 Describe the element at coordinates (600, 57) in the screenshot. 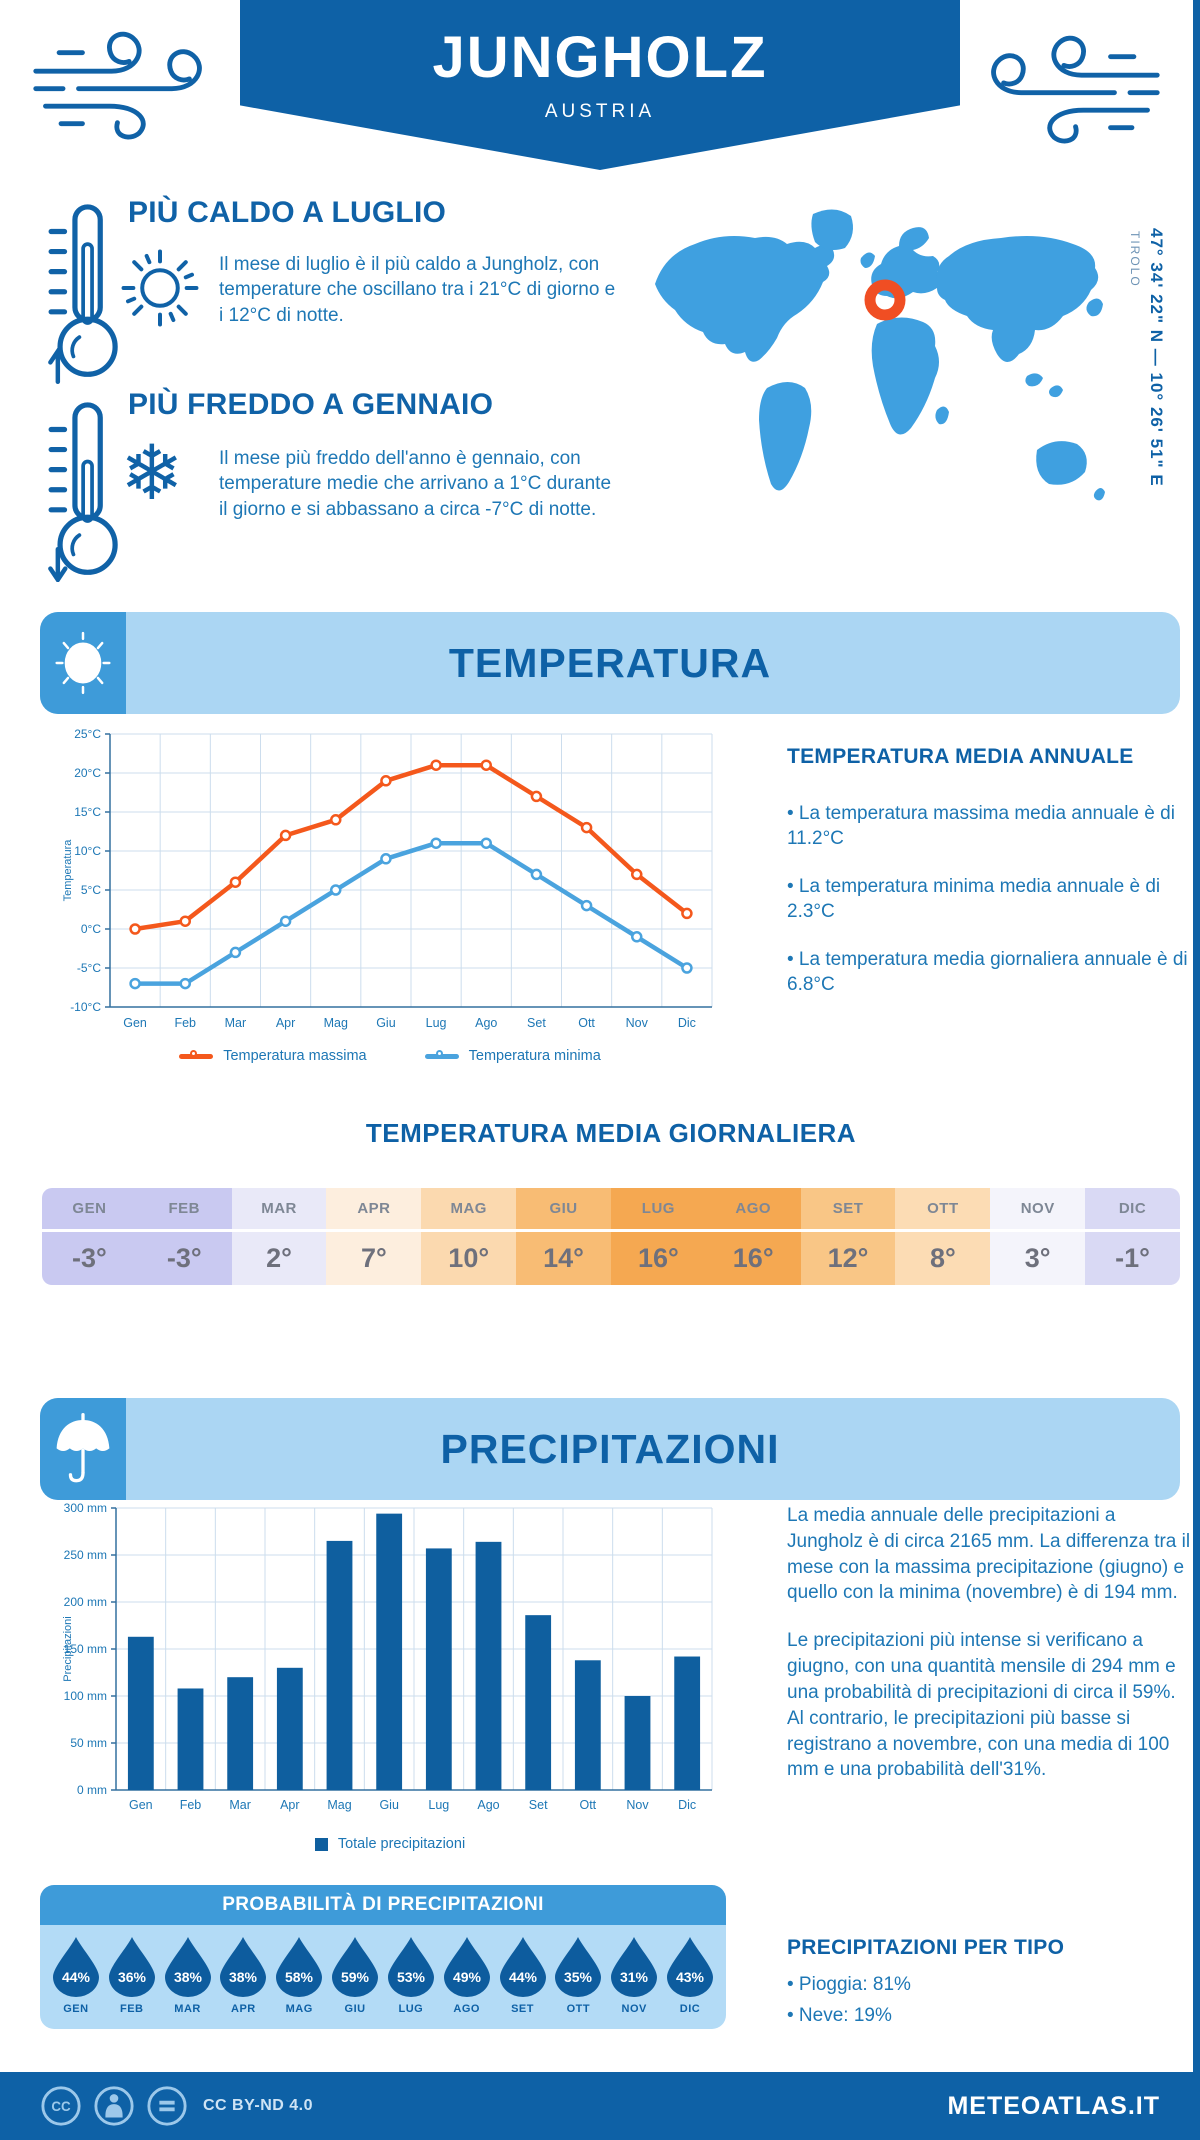

I see `page-title: JUNGHOLZ` at that location.